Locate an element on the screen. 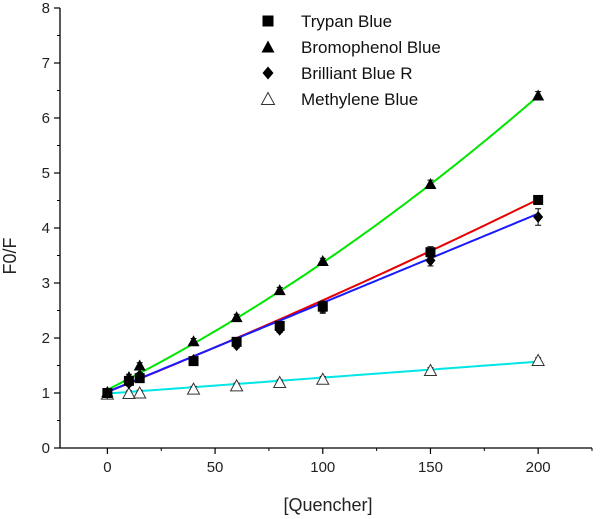 The image size is (605, 519). y-tick-label: 2 is located at coordinates (46, 338).